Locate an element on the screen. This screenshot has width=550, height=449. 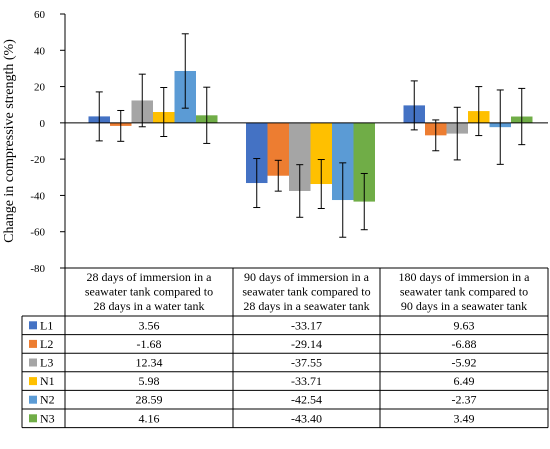
data-label-n2-cat1: 28.59 is located at coordinates (149, 400).